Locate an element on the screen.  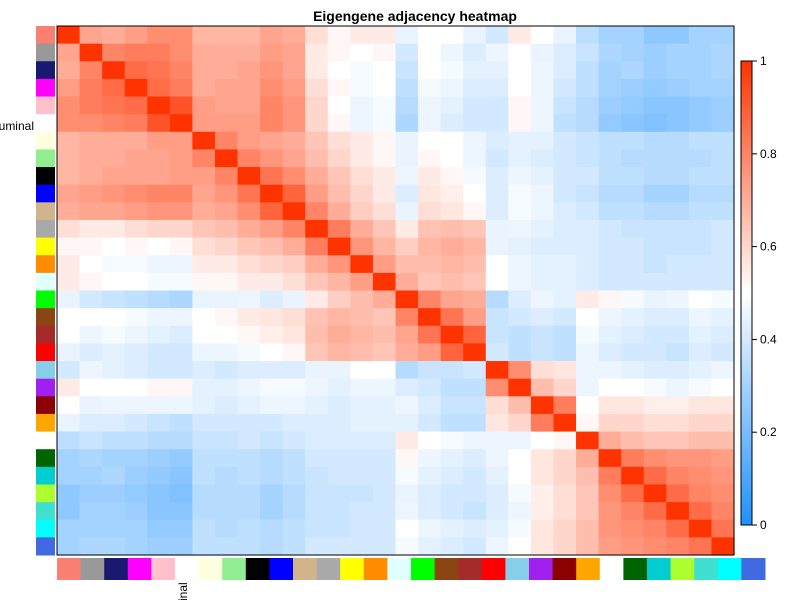
heatmap-cell-luminal-lightcyan is located at coordinates (384, 123).